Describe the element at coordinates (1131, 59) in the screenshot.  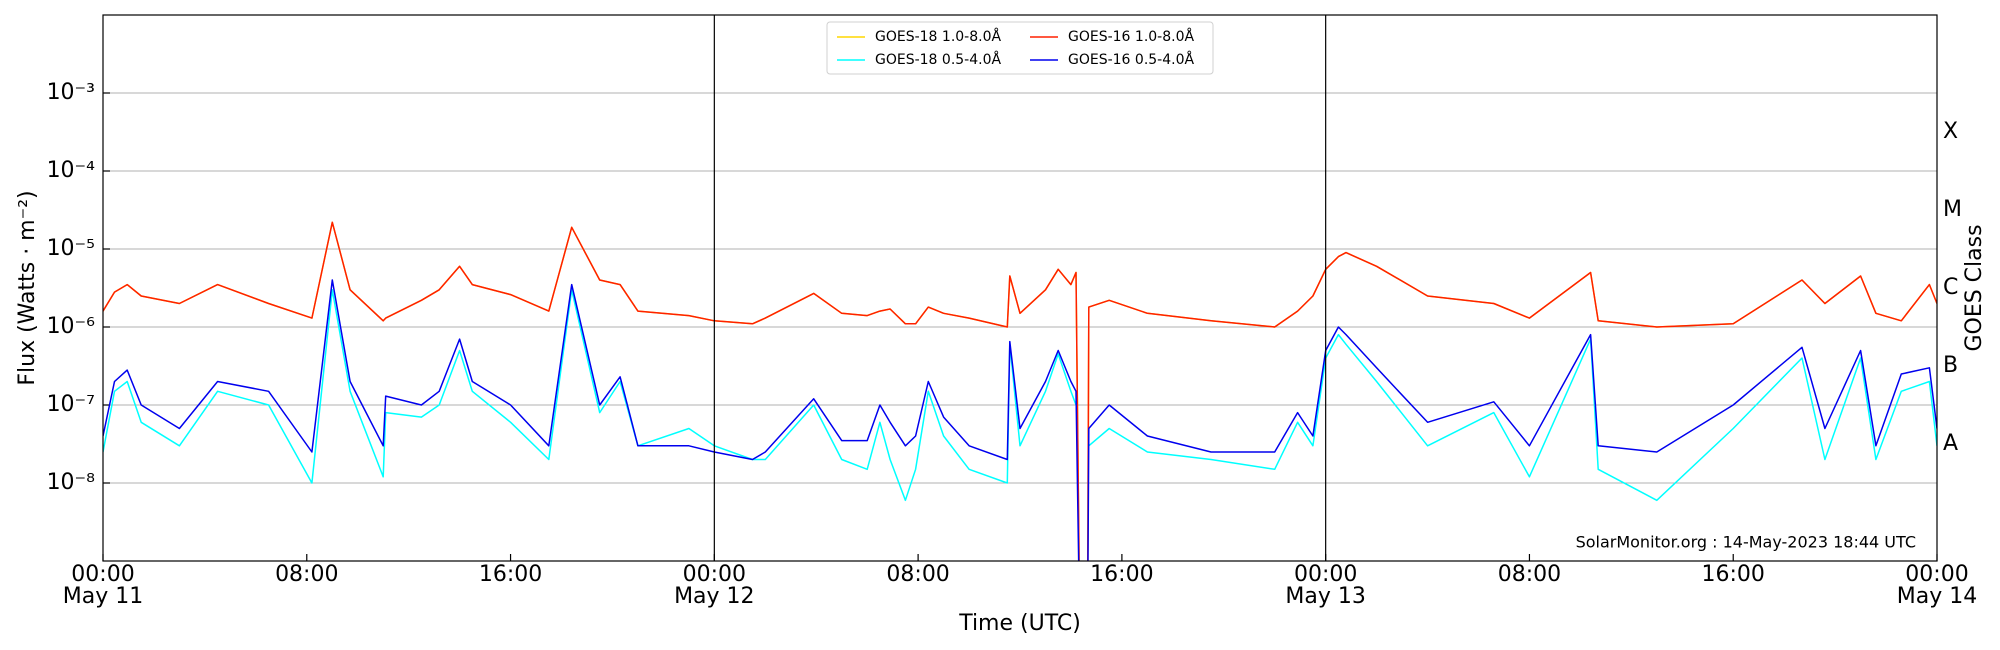
I see `legend-label: GOES-16 0.5-4.0Å` at that location.